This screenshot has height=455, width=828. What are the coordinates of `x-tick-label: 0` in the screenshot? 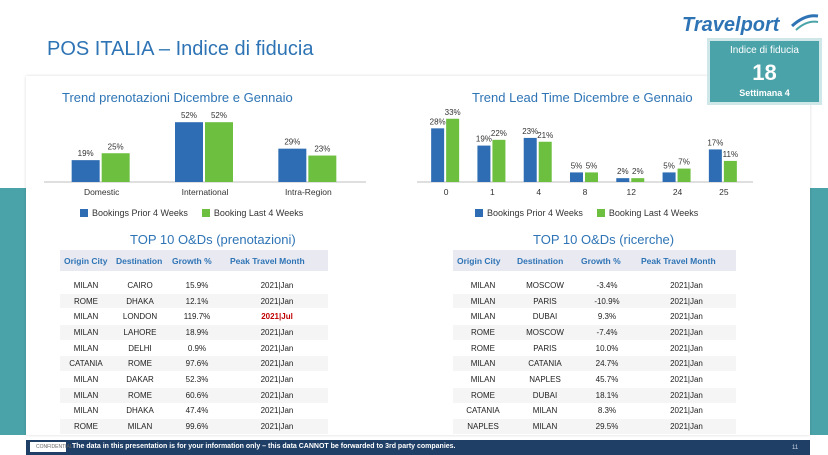 It's located at (446, 192).